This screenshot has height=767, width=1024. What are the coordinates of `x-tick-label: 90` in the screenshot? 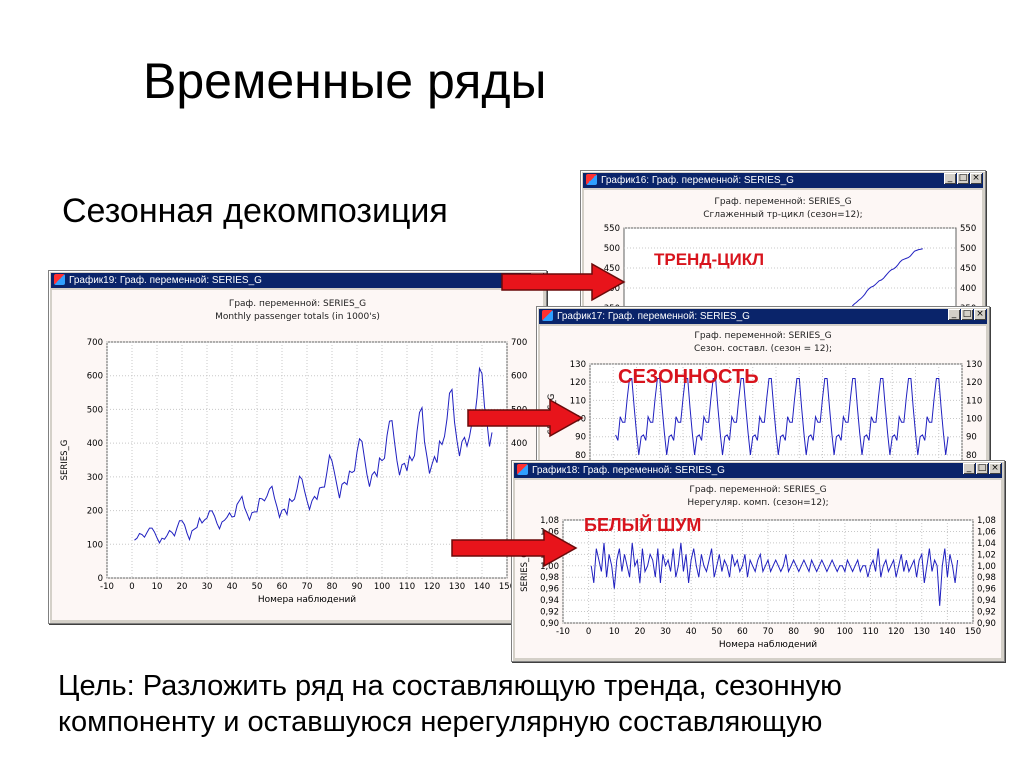 It's located at (819, 632).